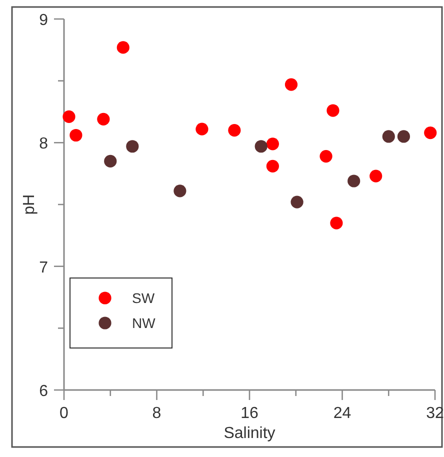 The width and height of the screenshot is (444, 457). What do you see at coordinates (342, 413) in the screenshot?
I see `x-tick-label: 24` at bounding box center [342, 413].